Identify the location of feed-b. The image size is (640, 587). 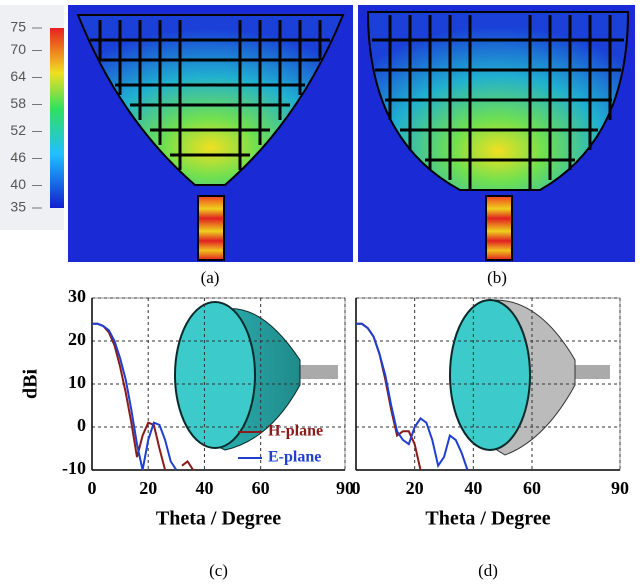
(499, 228).